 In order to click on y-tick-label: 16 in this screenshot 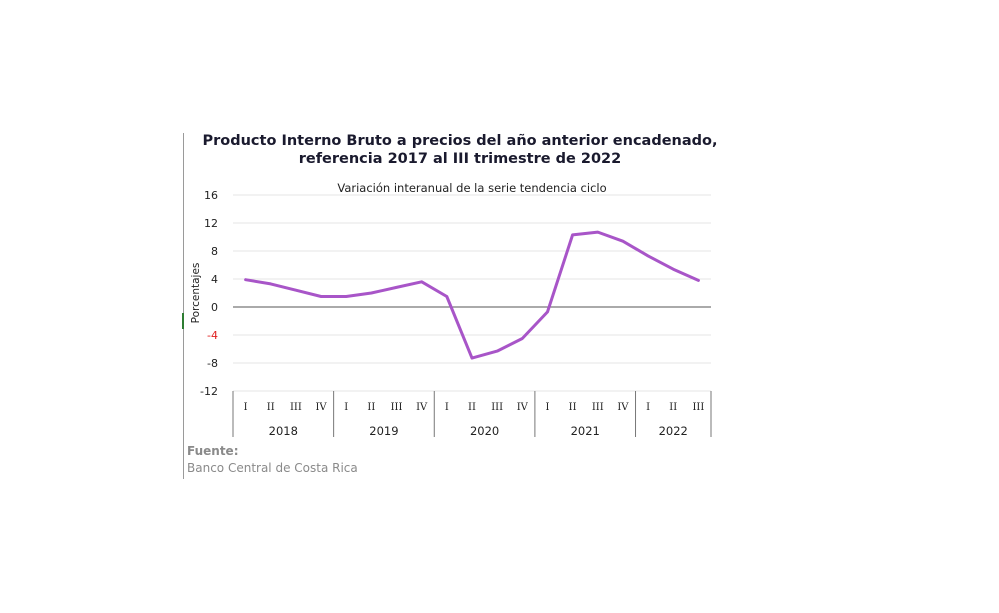, I will do `click(211, 195)`.